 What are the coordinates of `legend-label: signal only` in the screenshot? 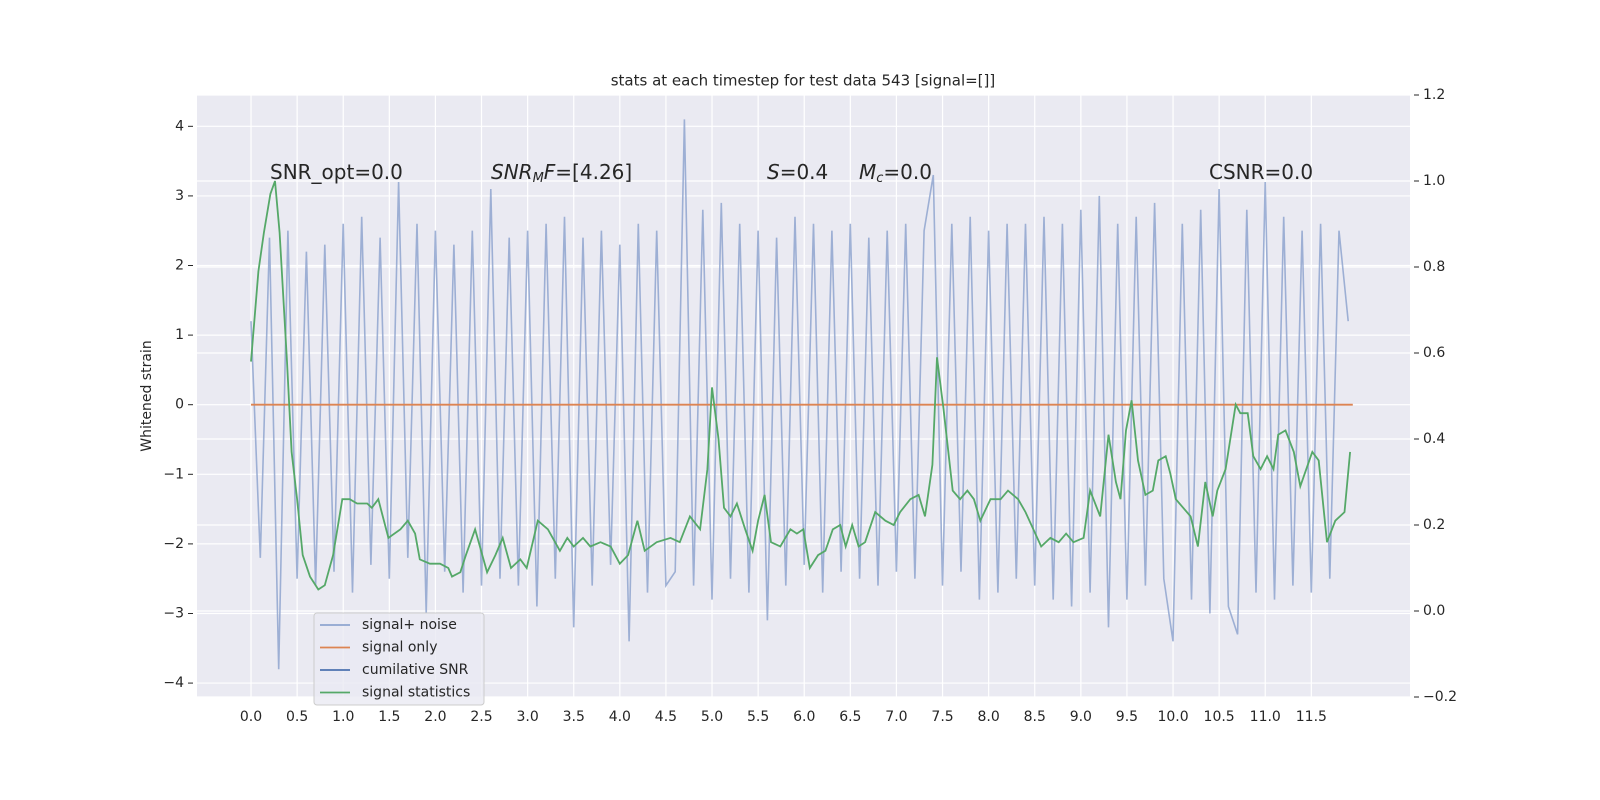 It's located at (399, 648).